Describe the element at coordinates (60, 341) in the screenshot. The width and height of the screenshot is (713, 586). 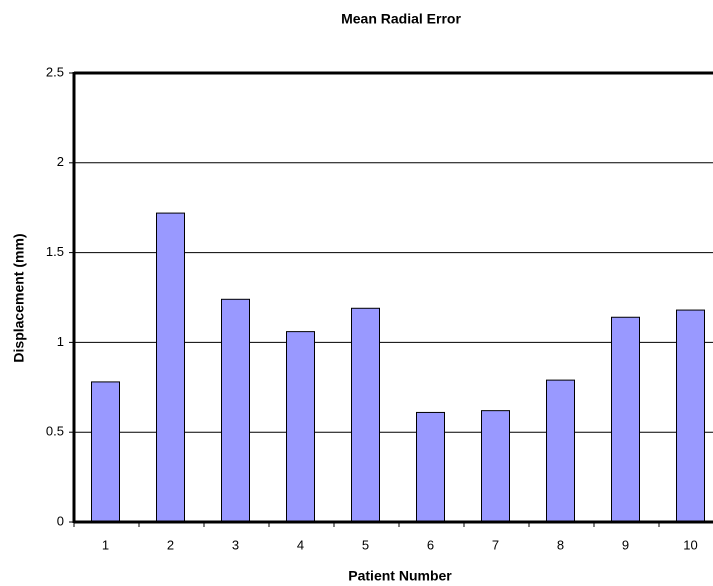
I see `y-tick-label: 1` at that location.